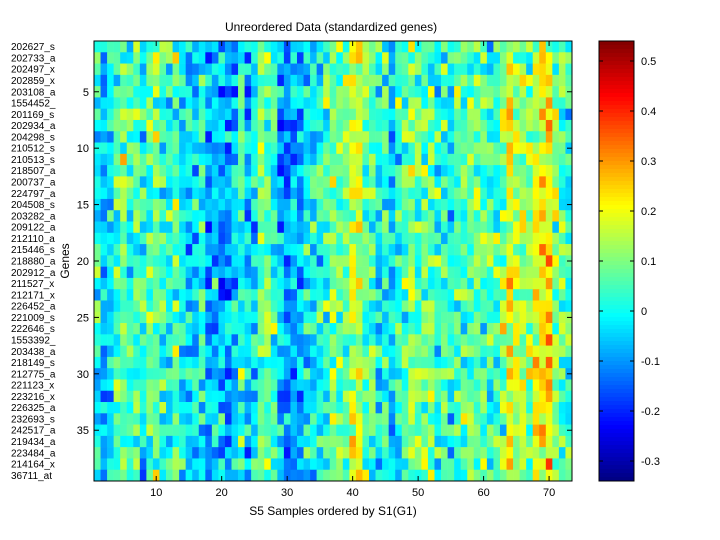 The width and height of the screenshot is (720, 540). Describe the element at coordinates (33, 352) in the screenshot. I see `row-label: 203438_a` at that location.